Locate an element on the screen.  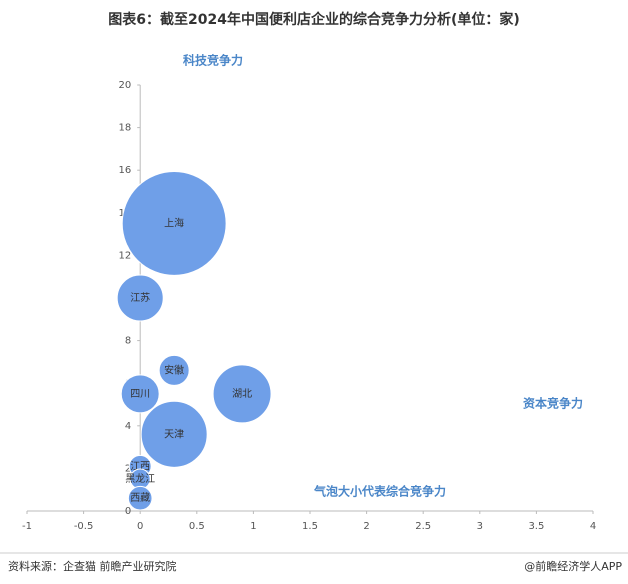
bubble-label: 四川 is located at coordinates (140, 394).